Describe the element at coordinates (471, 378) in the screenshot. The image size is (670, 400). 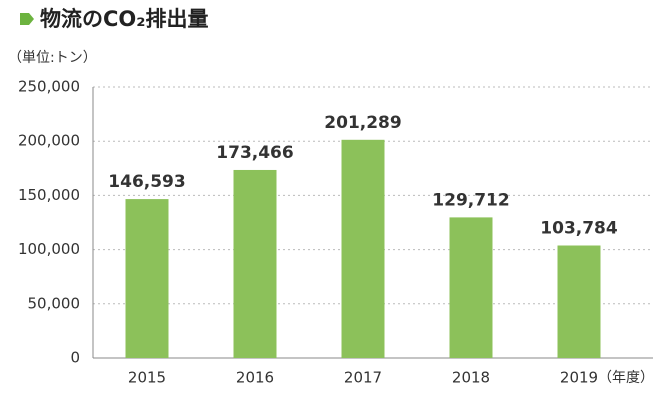
I see `x-tick-label: 2018` at that location.